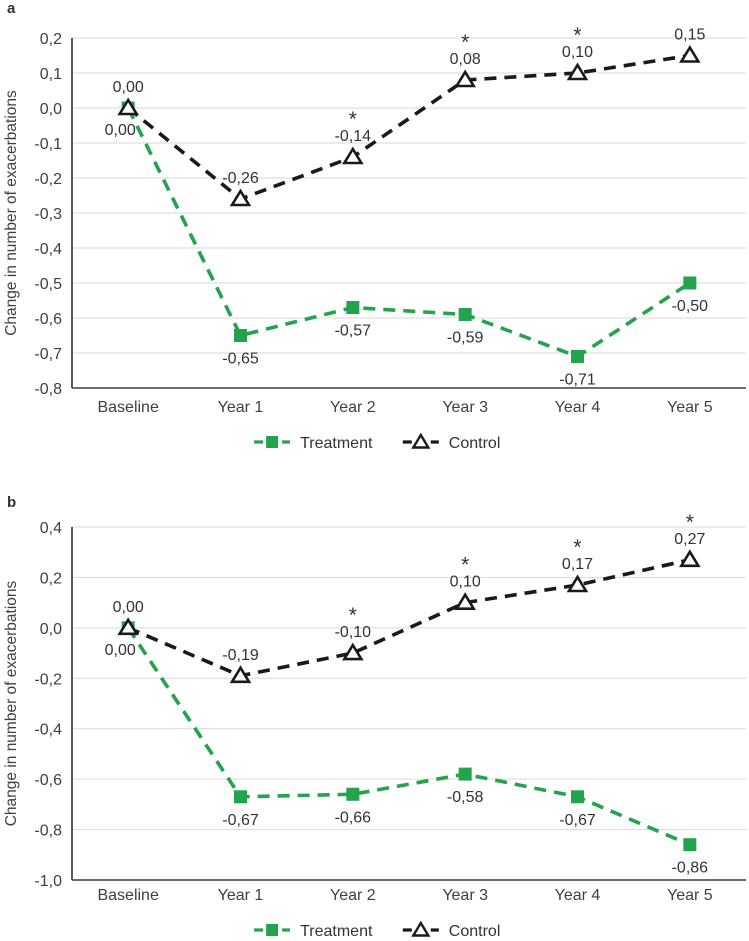  I want to click on data-label: -0,19, so click(240, 655).